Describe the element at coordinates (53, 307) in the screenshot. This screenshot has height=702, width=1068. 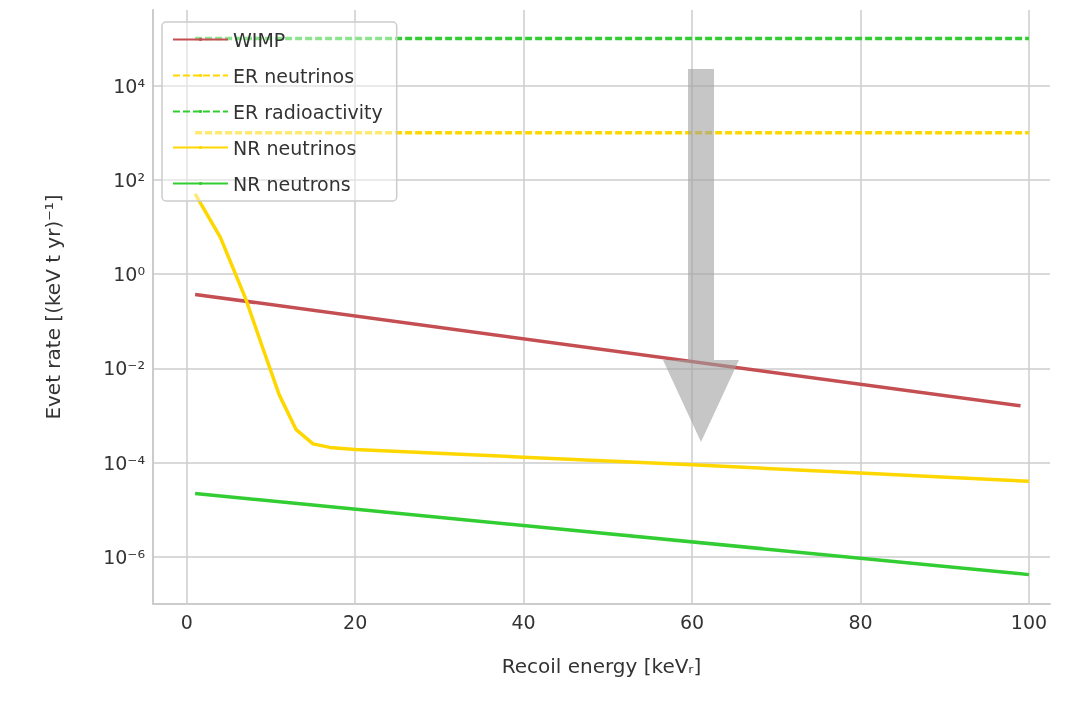
I see `y-axis-title: Evet rate [(keV t yr)⁻¹]` at that location.